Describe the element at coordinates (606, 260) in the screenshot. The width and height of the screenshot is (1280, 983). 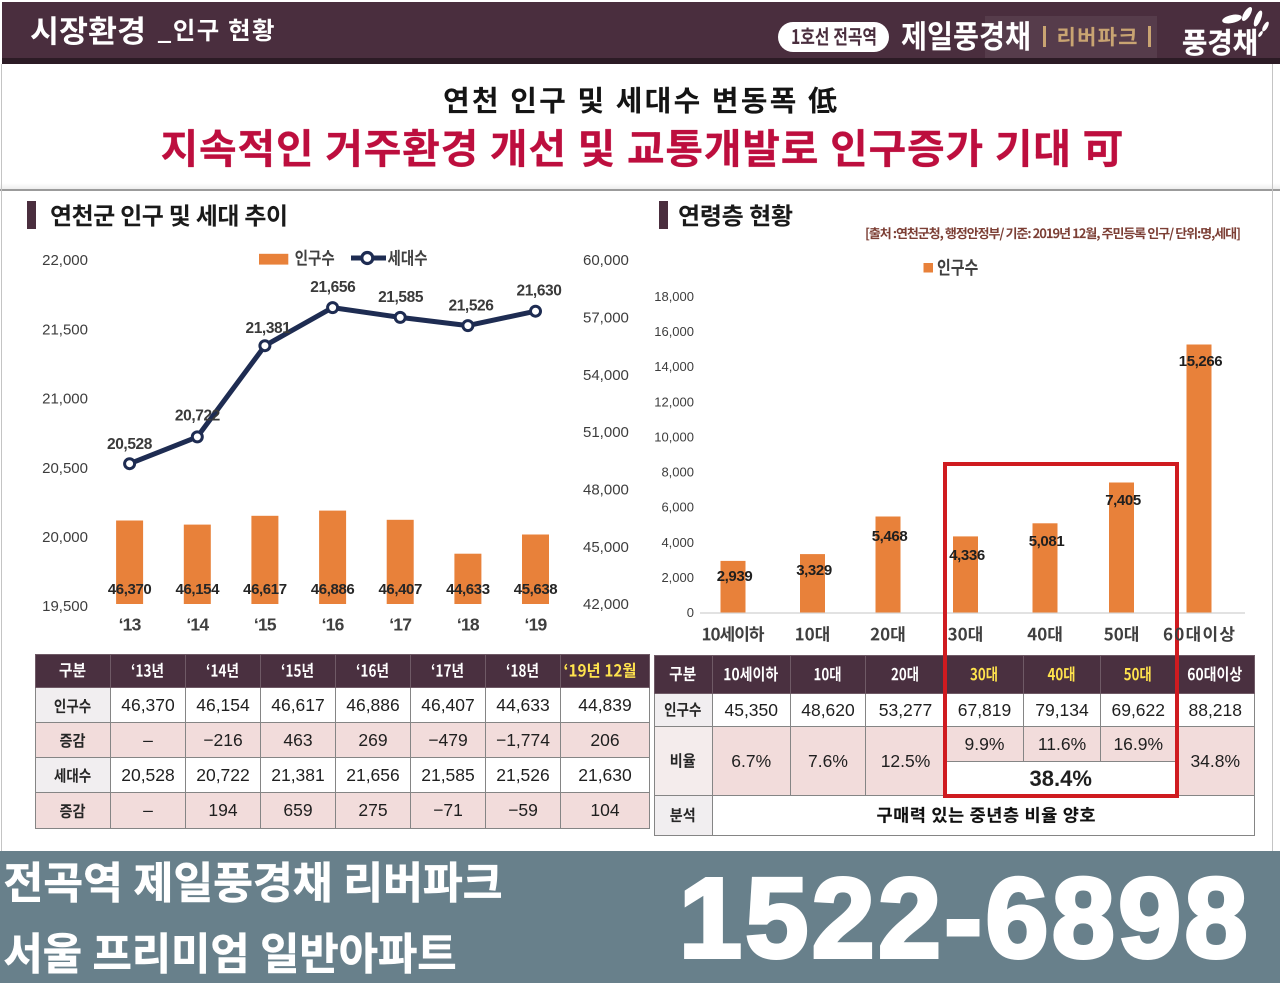
I see `svg-text: 60,000` at that location.